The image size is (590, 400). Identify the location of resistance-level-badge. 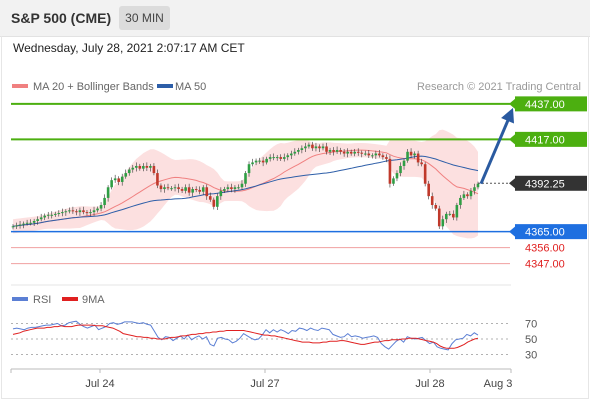
(551, 139).